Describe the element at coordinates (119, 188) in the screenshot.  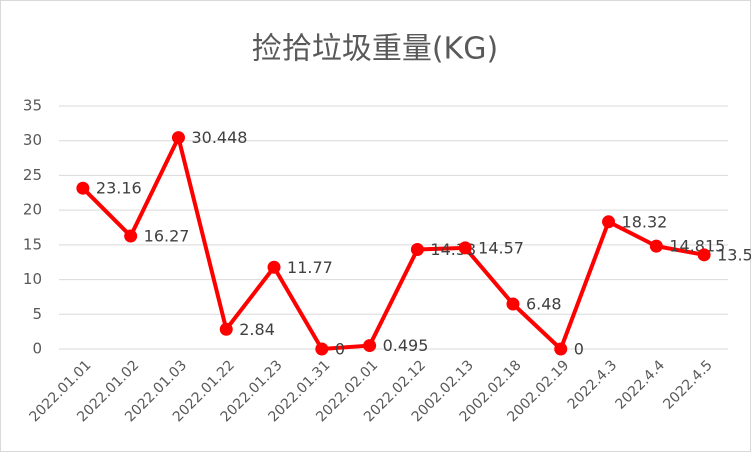
I see `data-label: 23.16` at that location.